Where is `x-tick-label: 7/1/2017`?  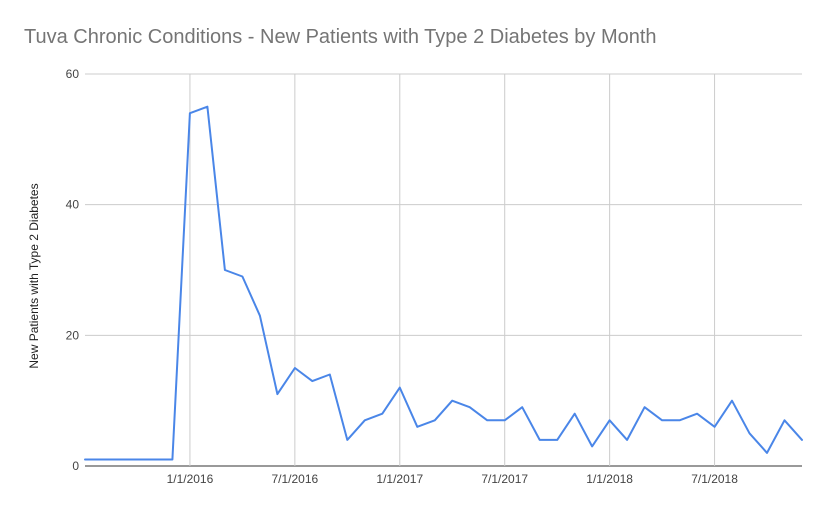 x-tick-label: 7/1/2017 is located at coordinates (504, 479).